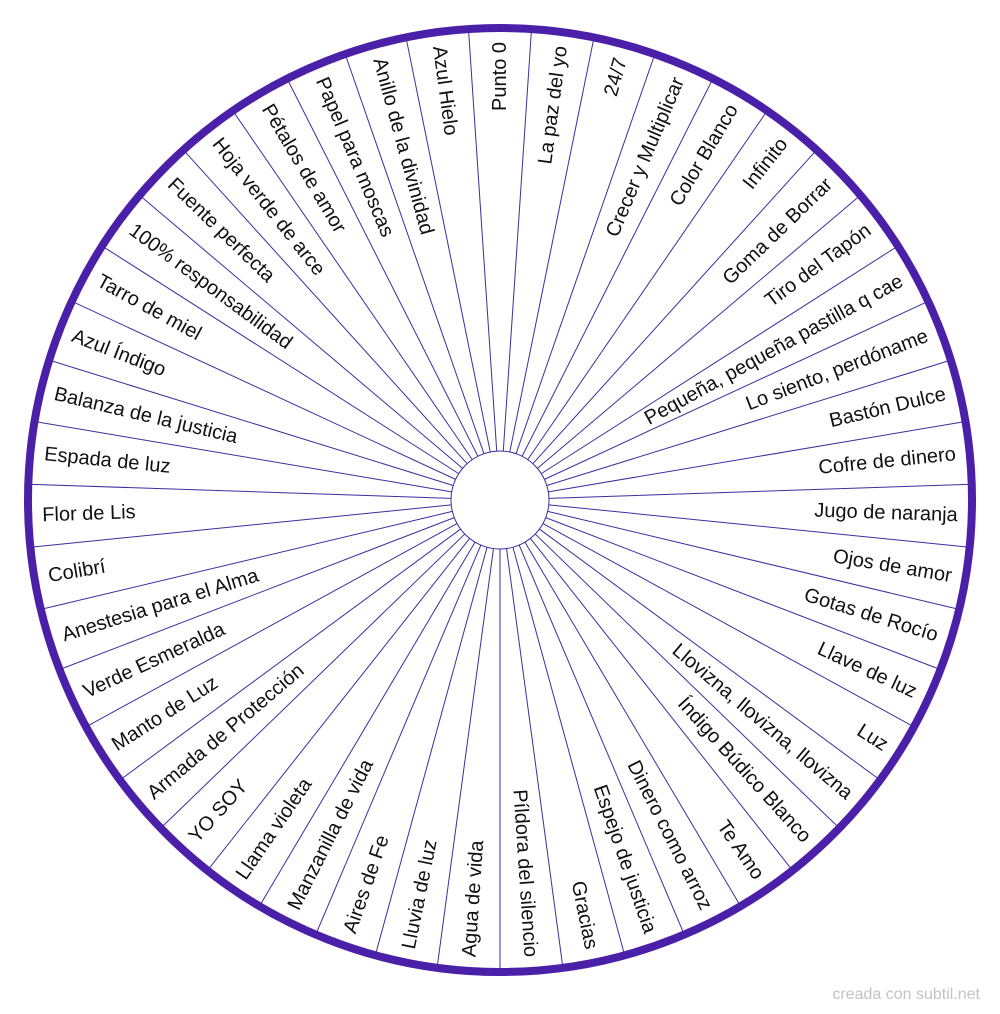 The width and height of the screenshot is (1000, 1014). Describe the element at coordinates (892, 566) in the screenshot. I see `segment-label: Ojos de amor` at that location.